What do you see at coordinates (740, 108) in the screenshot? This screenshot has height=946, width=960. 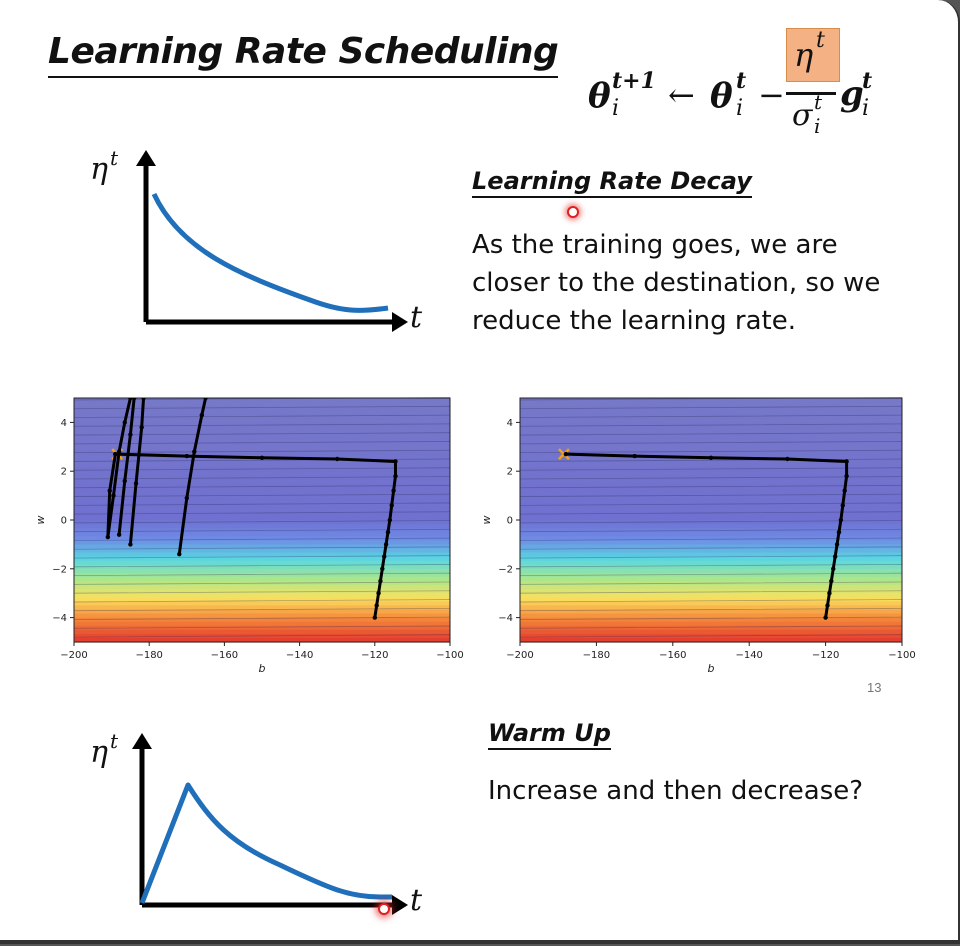 I see `theta-rhs-sub: i` at bounding box center [740, 108].